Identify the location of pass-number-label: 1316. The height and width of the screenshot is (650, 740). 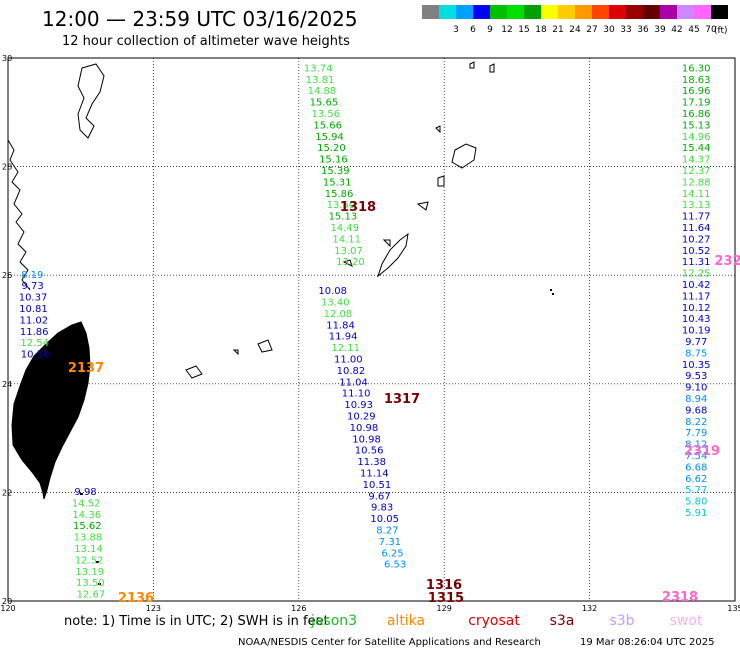
(444, 585).